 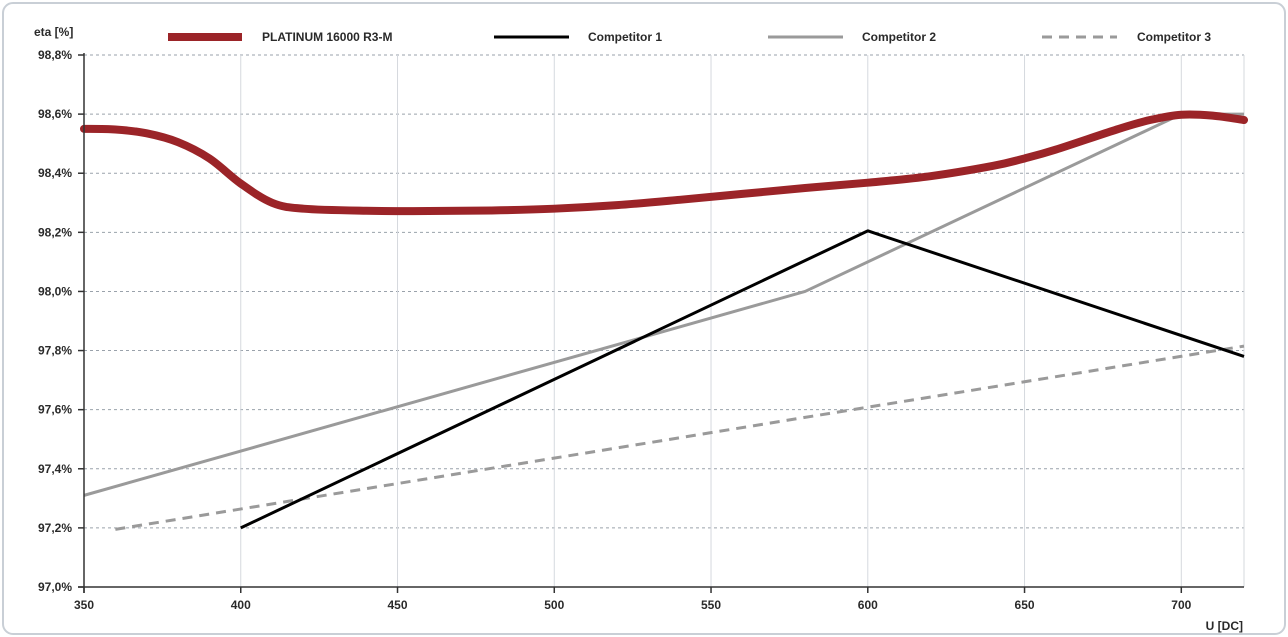 I want to click on legend-competitor-1: Competitor 1, so click(x=578, y=37).